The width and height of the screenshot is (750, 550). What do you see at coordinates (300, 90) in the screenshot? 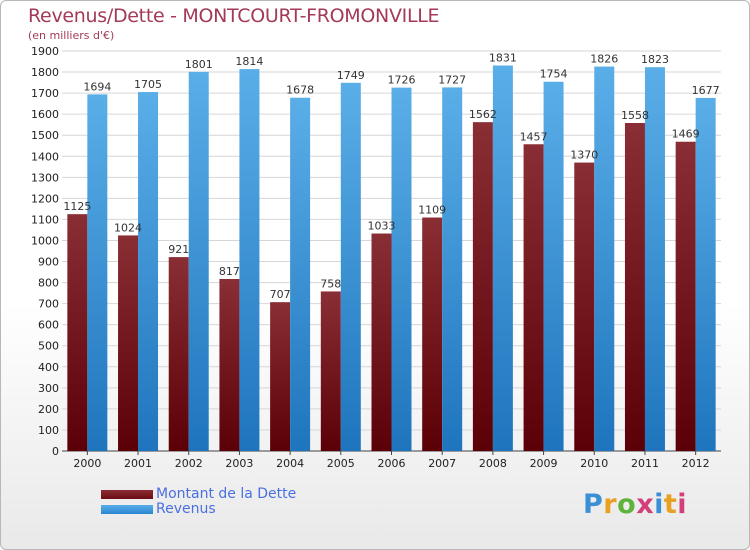
I see `data-label-revenue-2004: 1678` at bounding box center [300, 90].